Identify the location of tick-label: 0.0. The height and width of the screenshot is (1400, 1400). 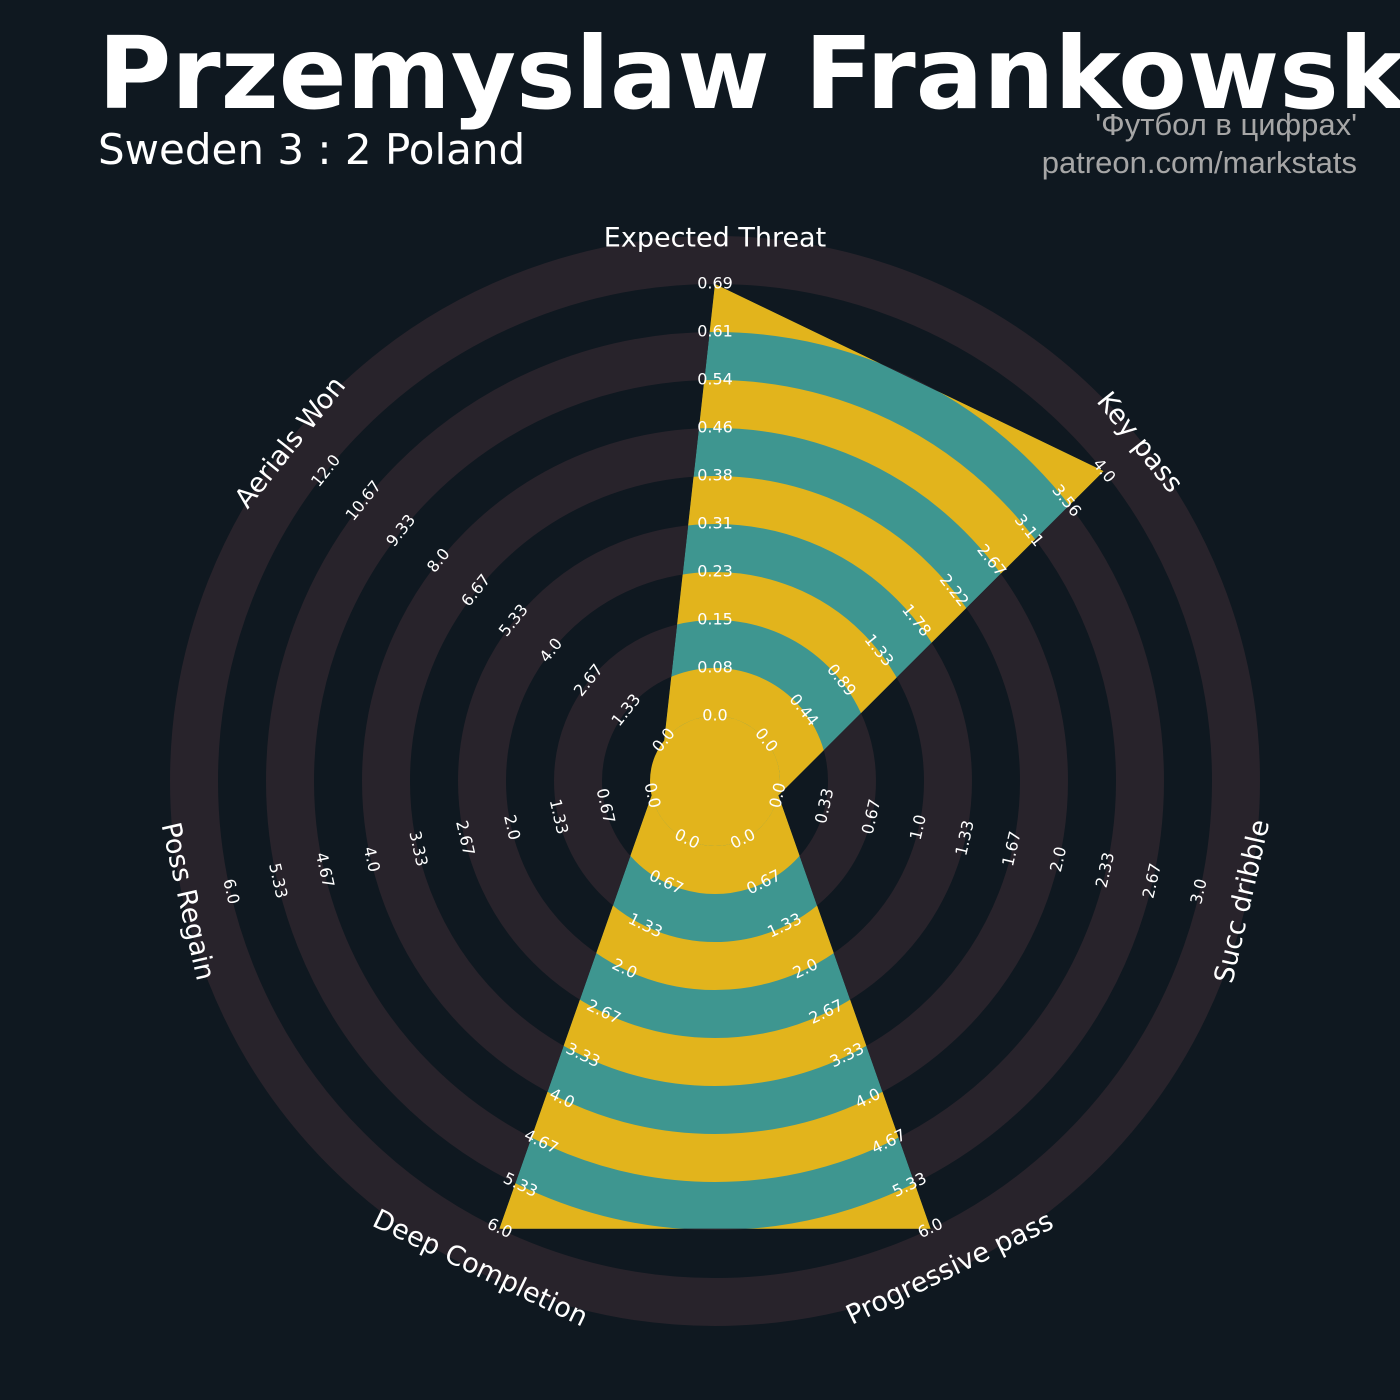
(714, 715).